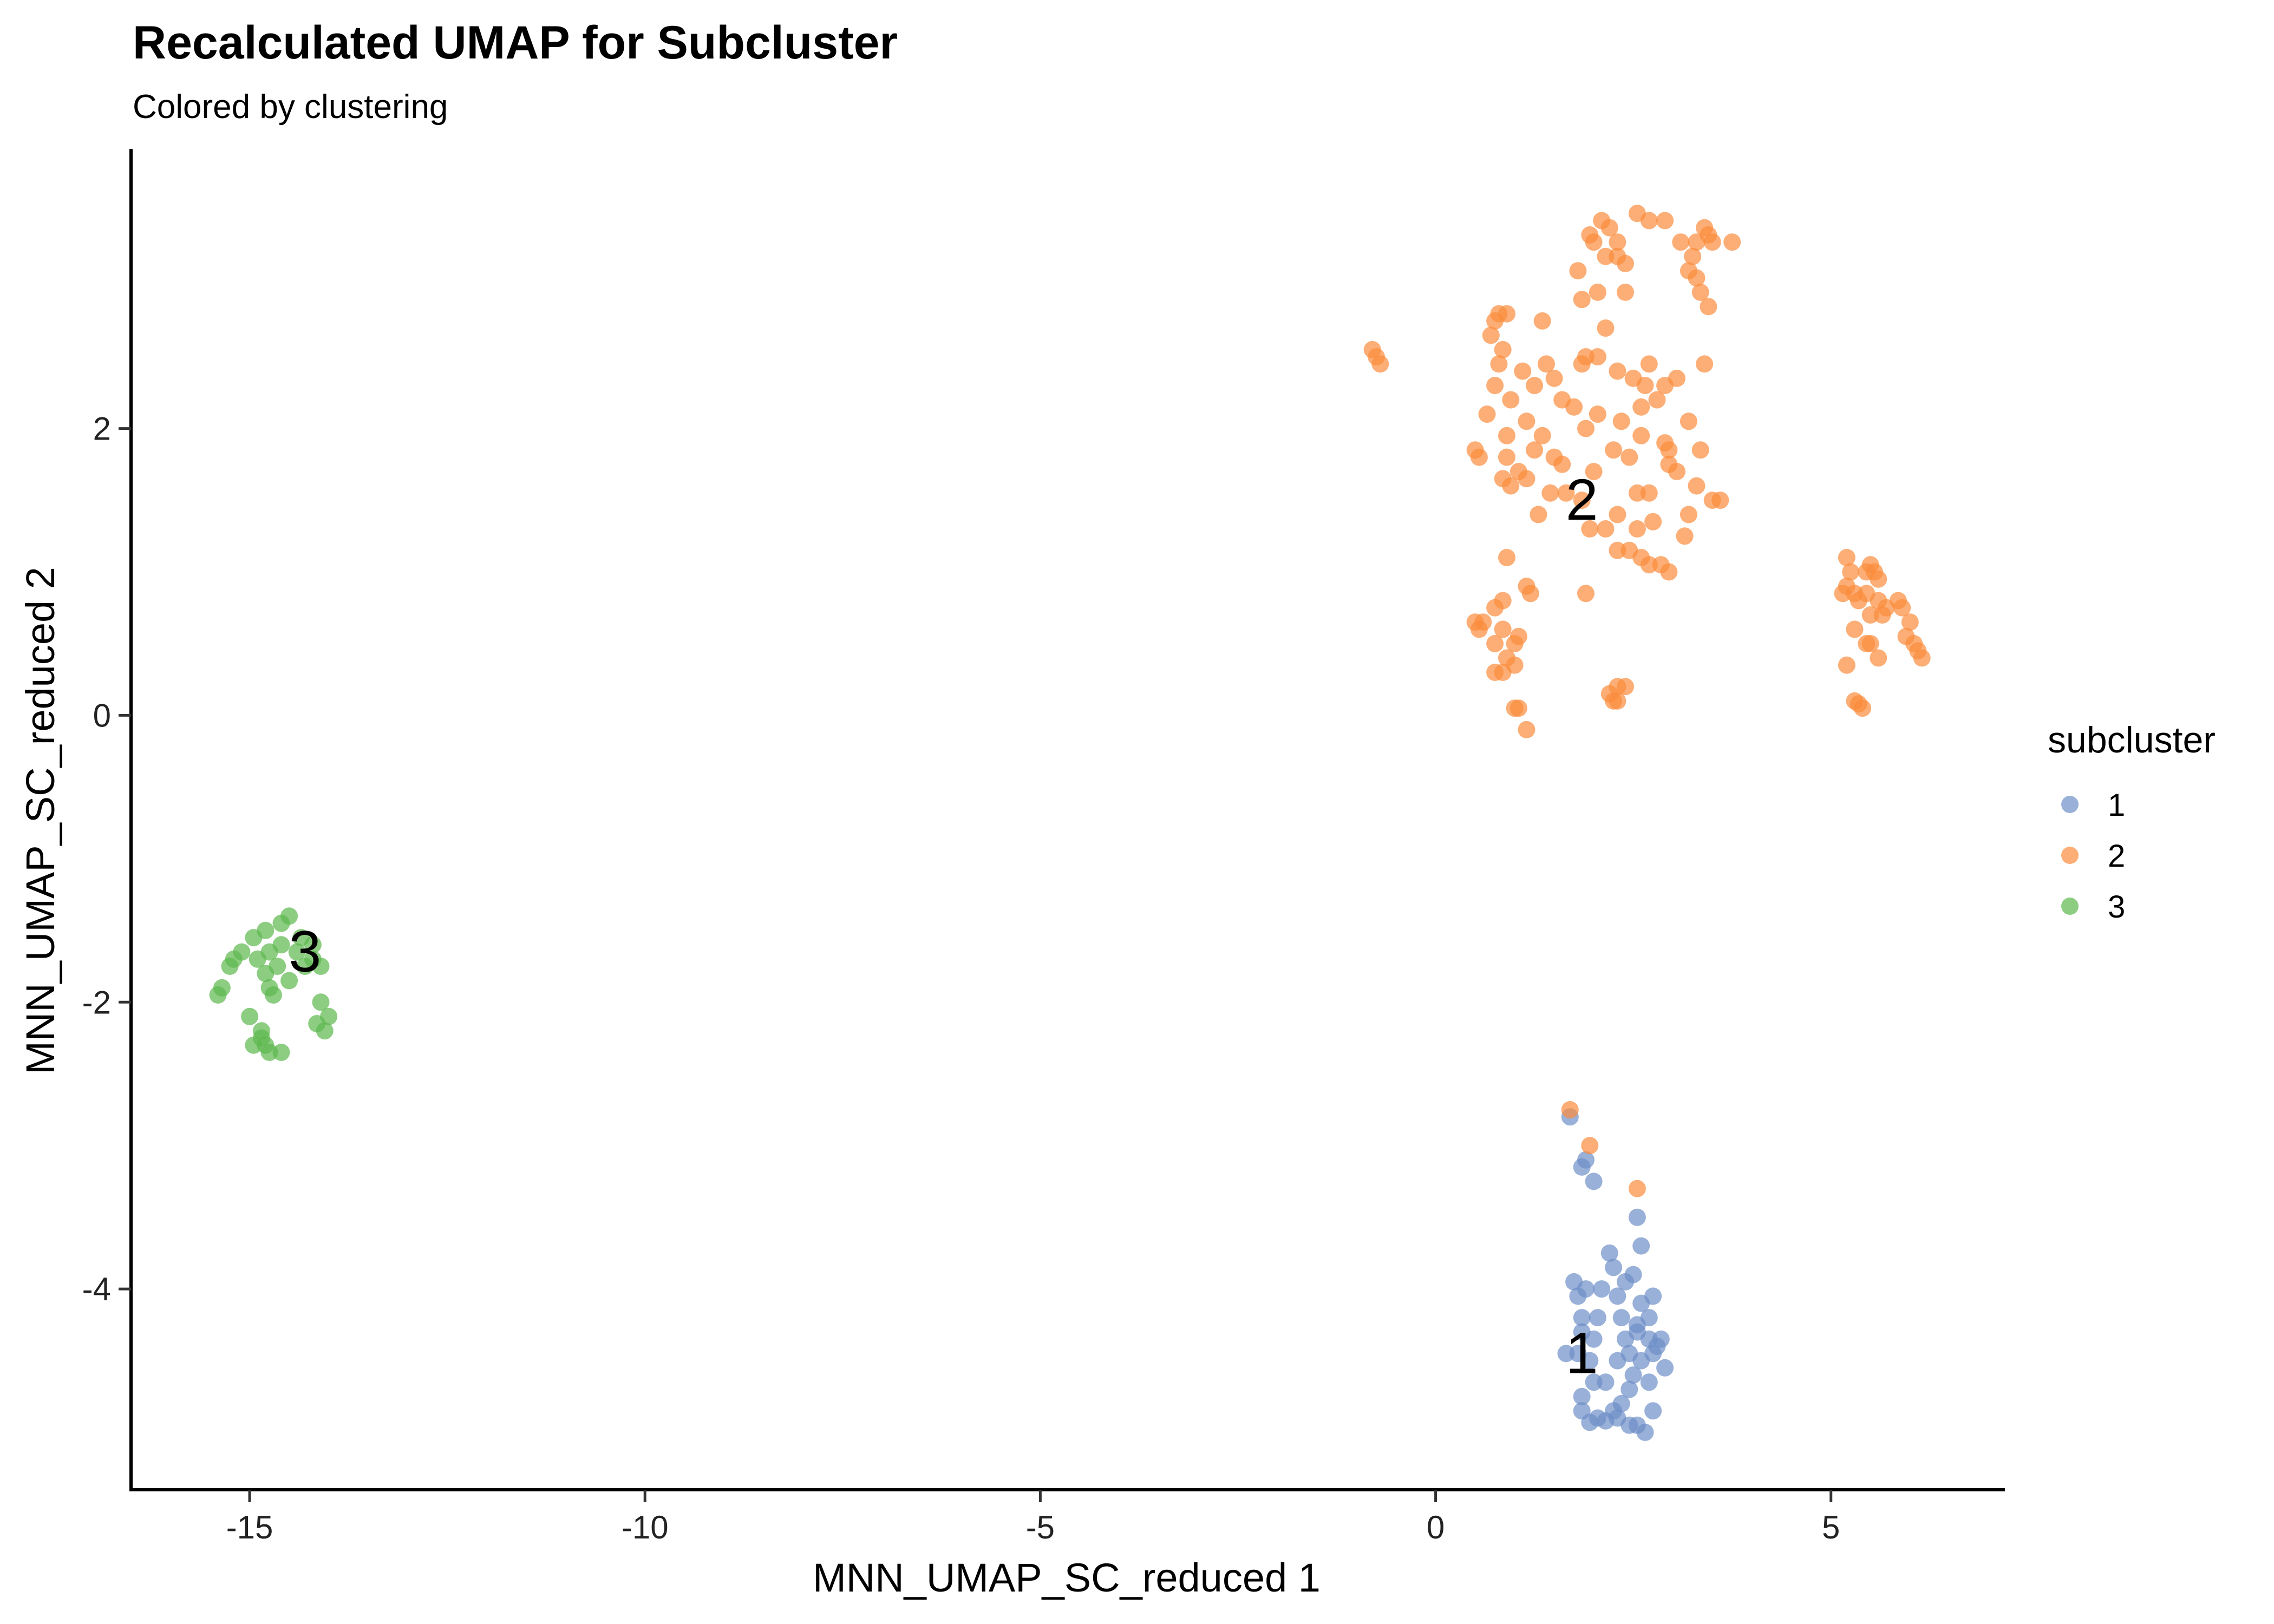 Image resolution: width=2274 pixels, height=1624 pixels. What do you see at coordinates (40, 821) in the screenshot?
I see `y-axis-title: MNN_UMAP_SC_reduced 2` at bounding box center [40, 821].